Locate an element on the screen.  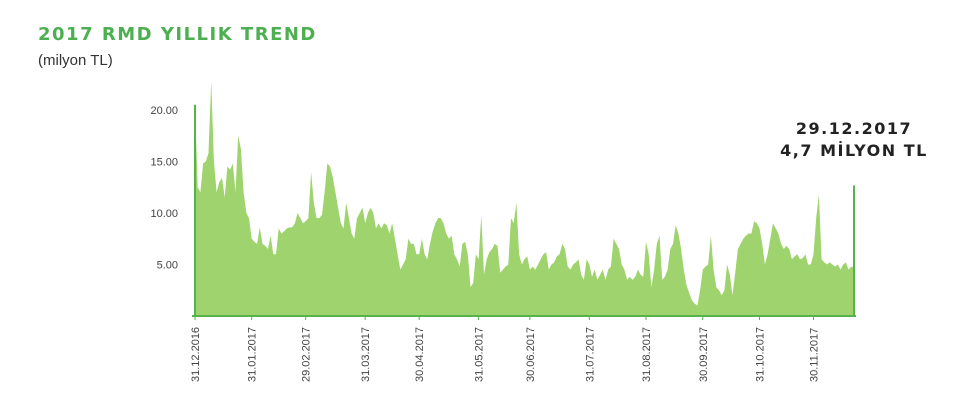
x-tick-label: 31.01.2017 is located at coordinates (253, 354).